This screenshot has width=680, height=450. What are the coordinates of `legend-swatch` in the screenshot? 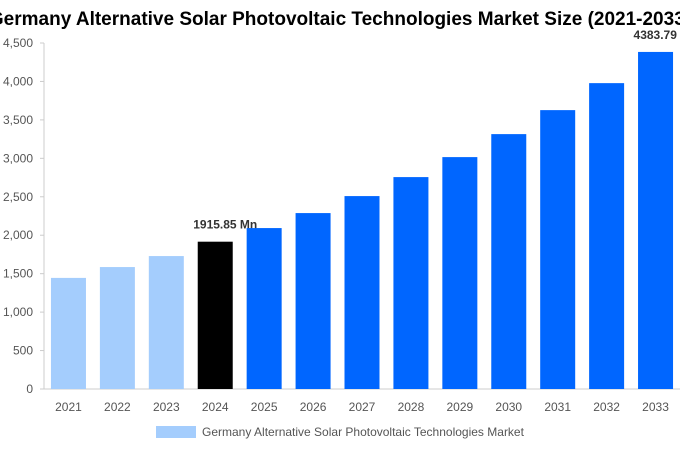 It's located at (176, 432).